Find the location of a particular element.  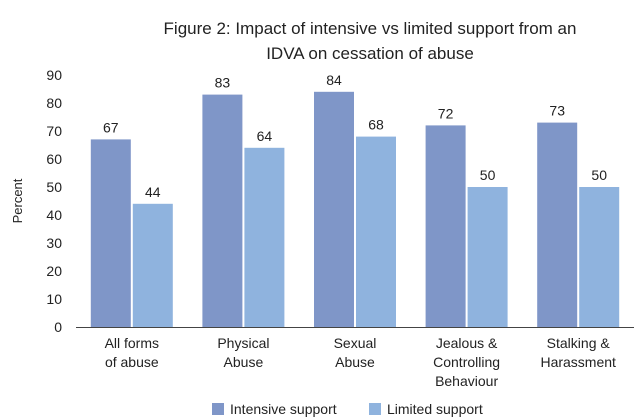

y-tick-label: 80 is located at coordinates (54, 103).